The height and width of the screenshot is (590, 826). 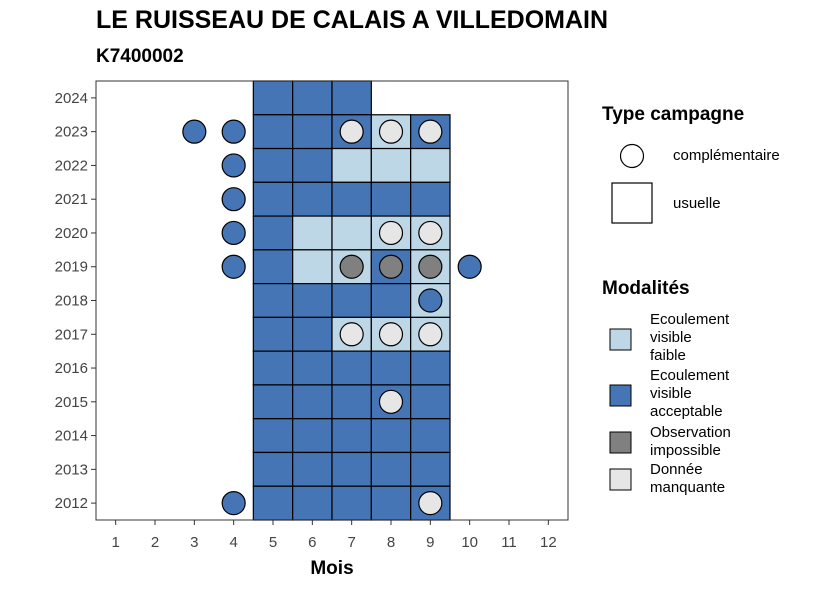 What do you see at coordinates (71, 98) in the screenshot?
I see `y-tick-label: 2024` at bounding box center [71, 98].